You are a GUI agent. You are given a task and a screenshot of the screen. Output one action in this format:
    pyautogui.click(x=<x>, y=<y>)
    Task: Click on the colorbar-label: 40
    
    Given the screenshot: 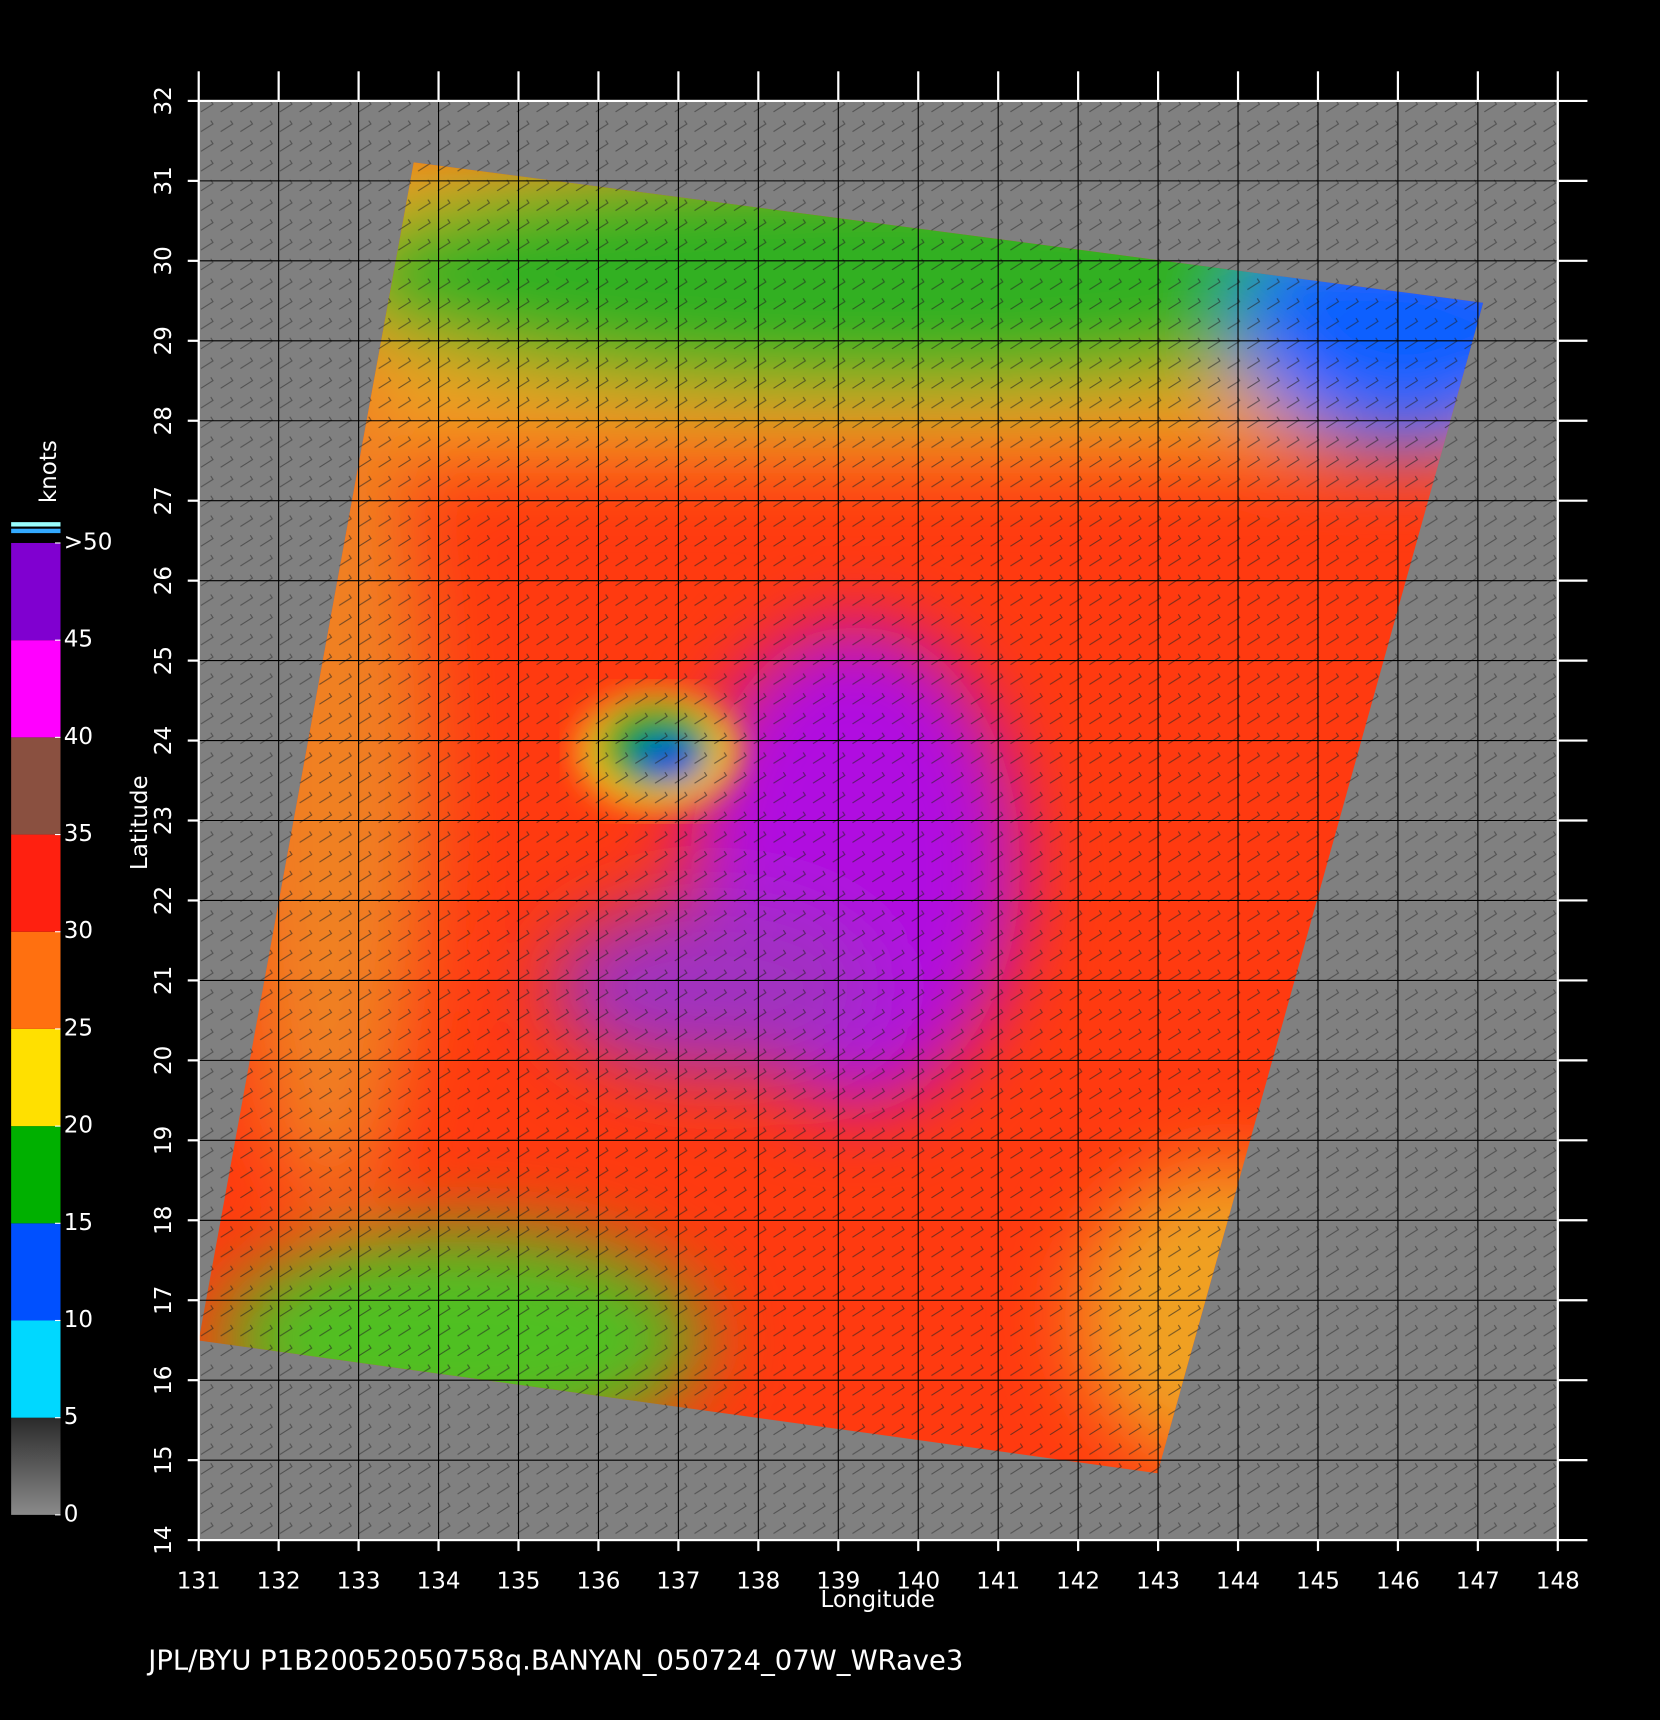 What is the action you would take?
    pyautogui.click(x=78, y=737)
    